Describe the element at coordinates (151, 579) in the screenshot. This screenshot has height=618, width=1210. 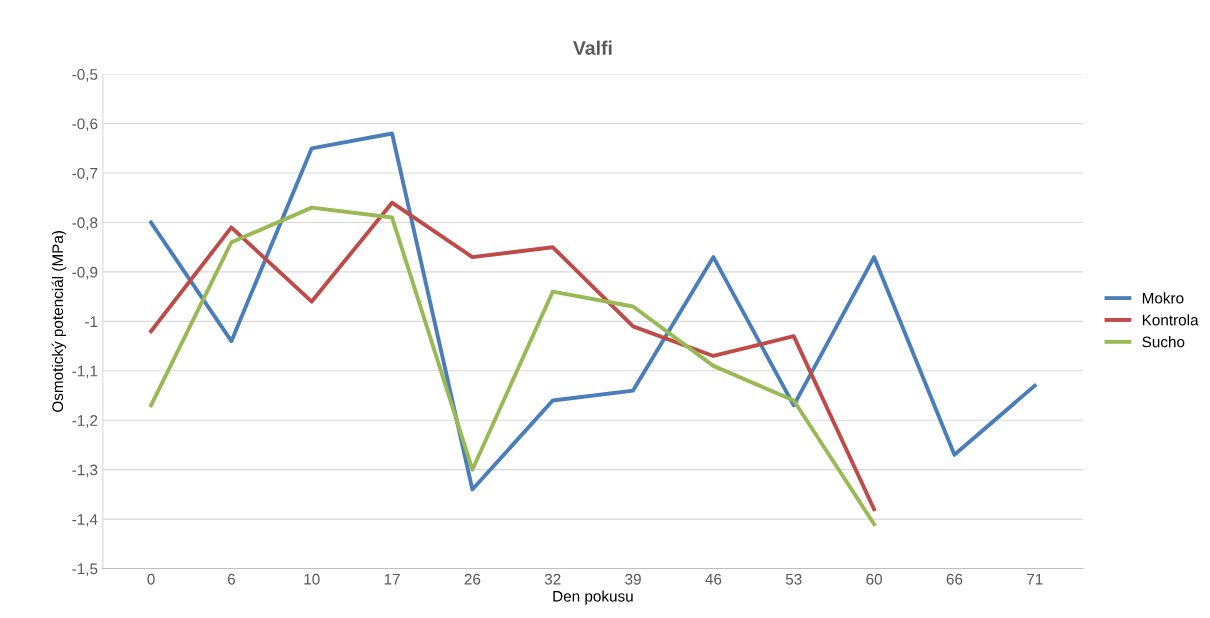
I see `x-tick-label: 0` at that location.